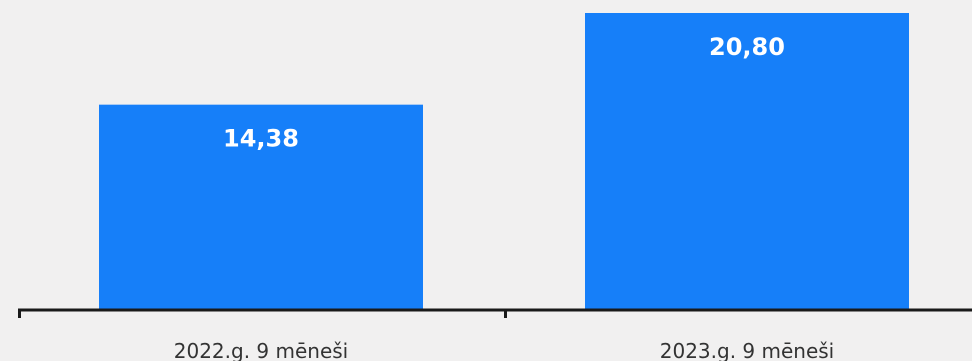  Describe the element at coordinates (261, 350) in the screenshot. I see `x-tick-label-1: 2022.g. 9 mēneši` at that location.